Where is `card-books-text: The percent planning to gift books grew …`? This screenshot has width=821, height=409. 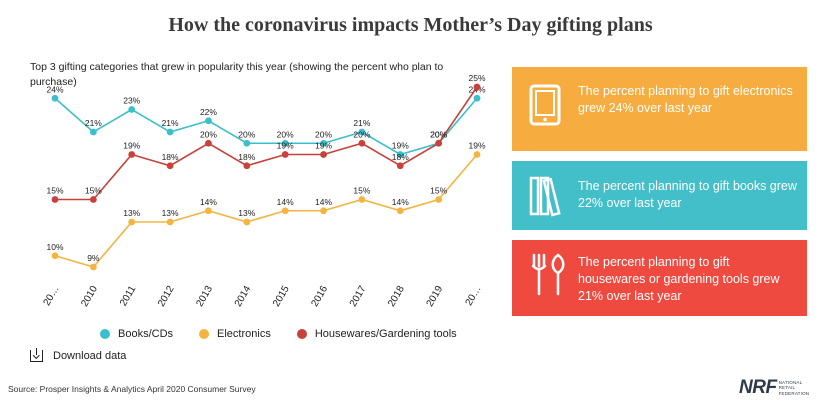
card-books-text: The percent planning to gift books grew … is located at coordinates (687, 194).